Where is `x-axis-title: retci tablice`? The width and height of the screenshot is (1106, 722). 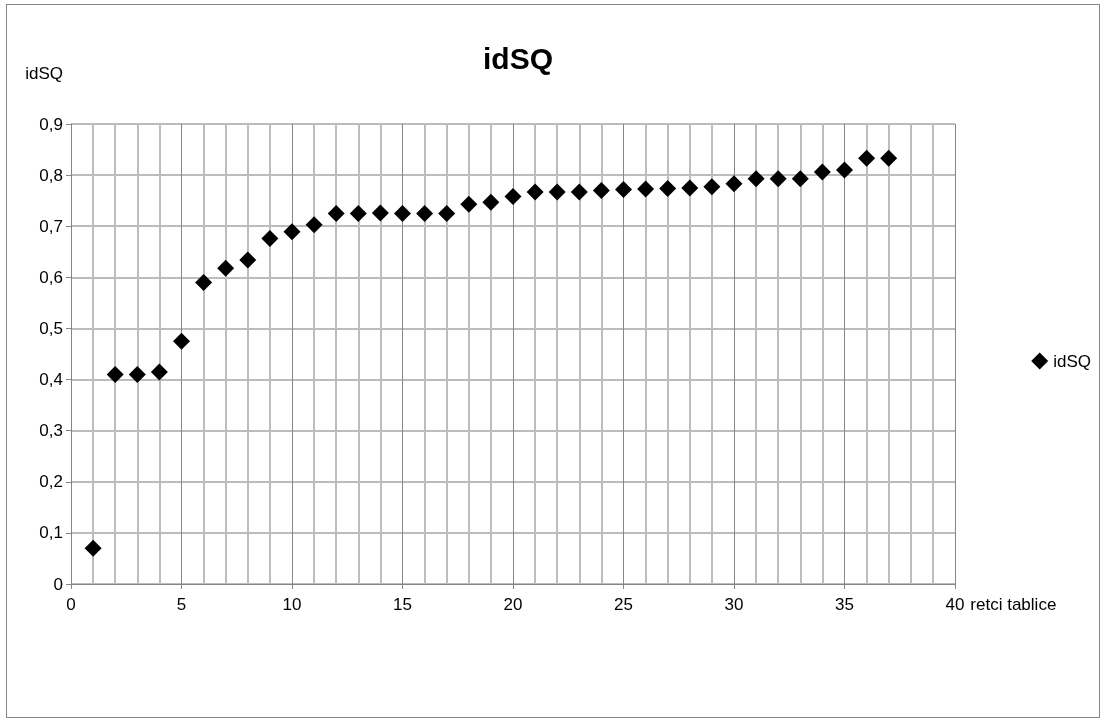 x-axis-title: retci tablice is located at coordinates (1013, 604).